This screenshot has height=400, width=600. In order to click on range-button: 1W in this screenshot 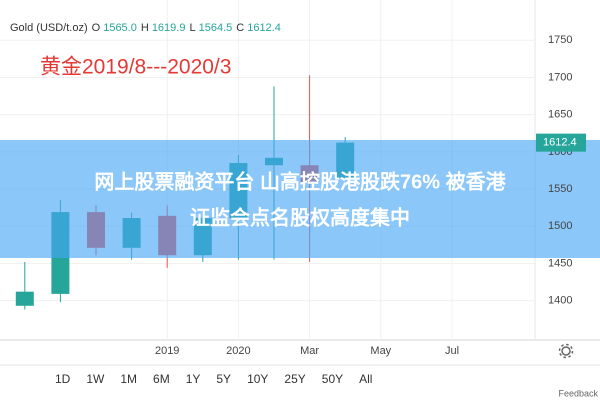, I will do `click(95, 379)`.